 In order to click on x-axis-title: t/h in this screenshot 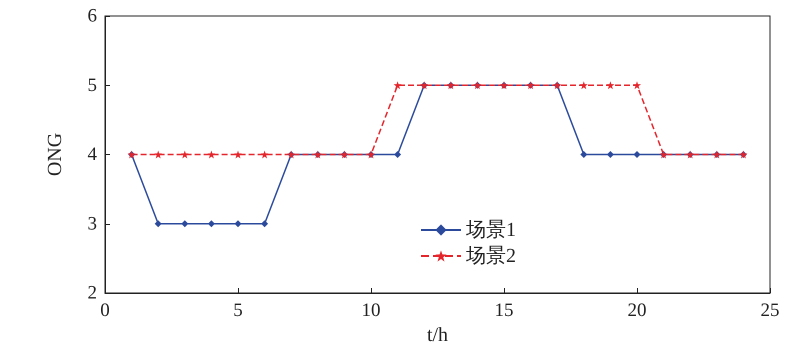, I will do `click(437, 335)`.